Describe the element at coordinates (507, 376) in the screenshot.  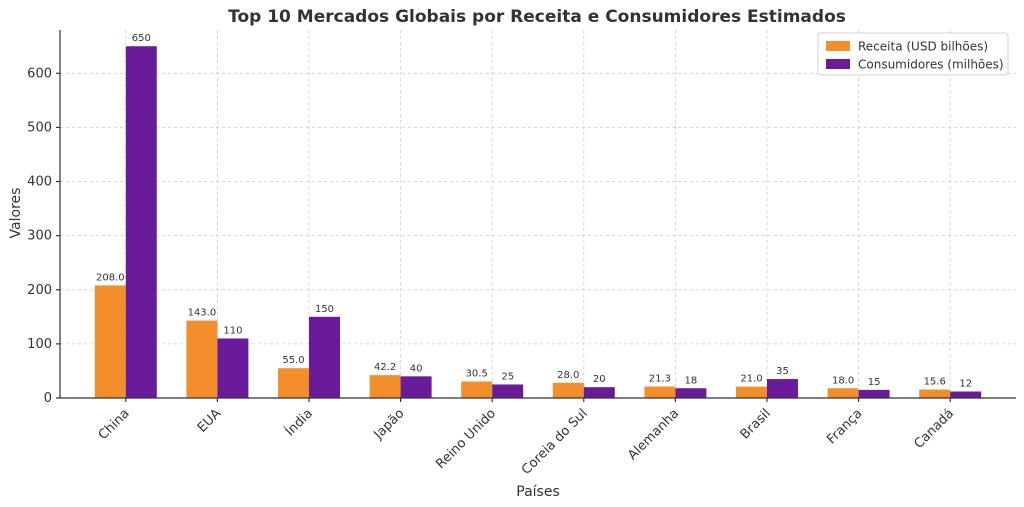
I see `data-label: 25` at that location.